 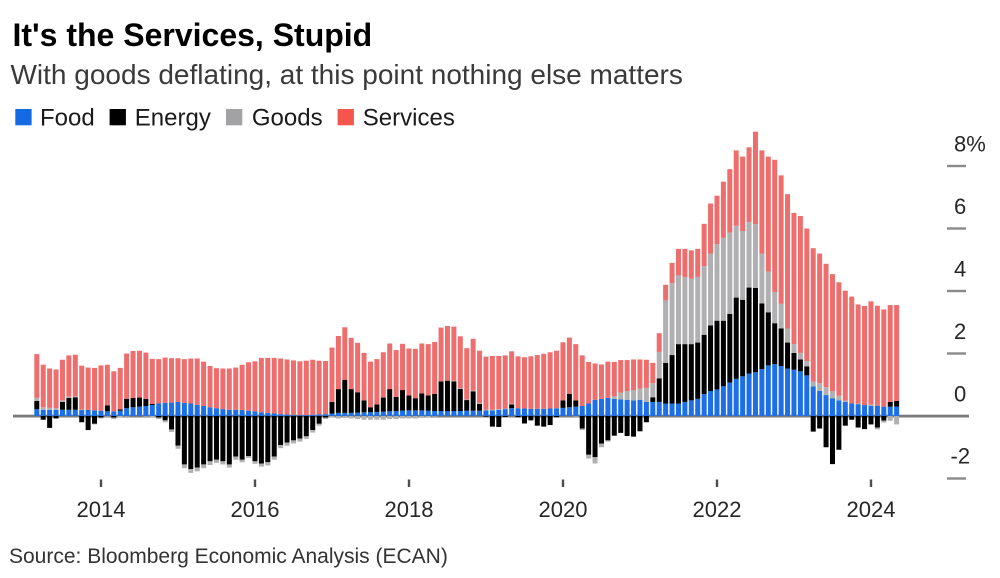 I want to click on svg-text: -2, so click(x=961, y=456).